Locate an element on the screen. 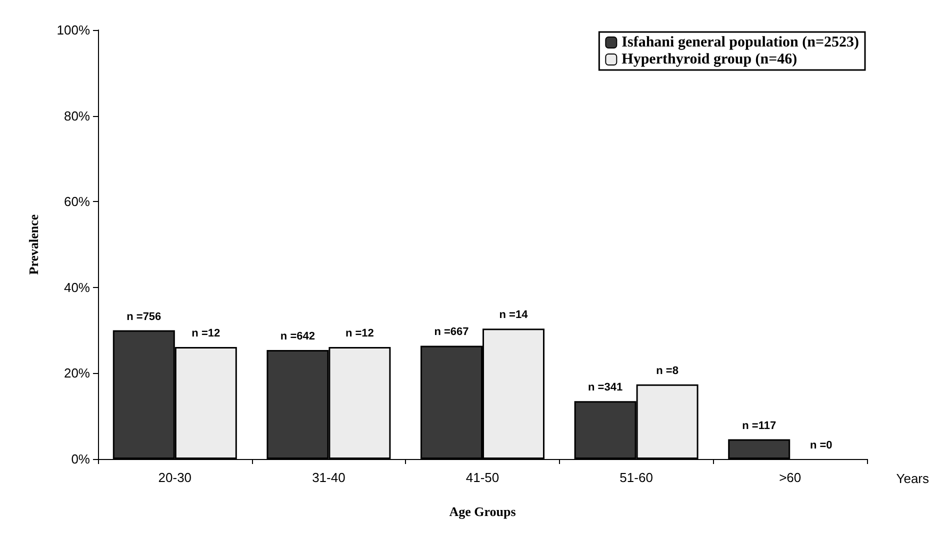 The image size is (945, 539). x-tick-label: 31-40 is located at coordinates (329, 477).